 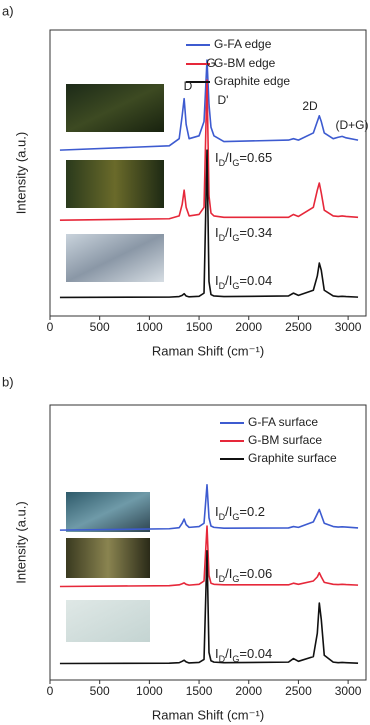 I want to click on peak-label: G, so click(x=210, y=63).